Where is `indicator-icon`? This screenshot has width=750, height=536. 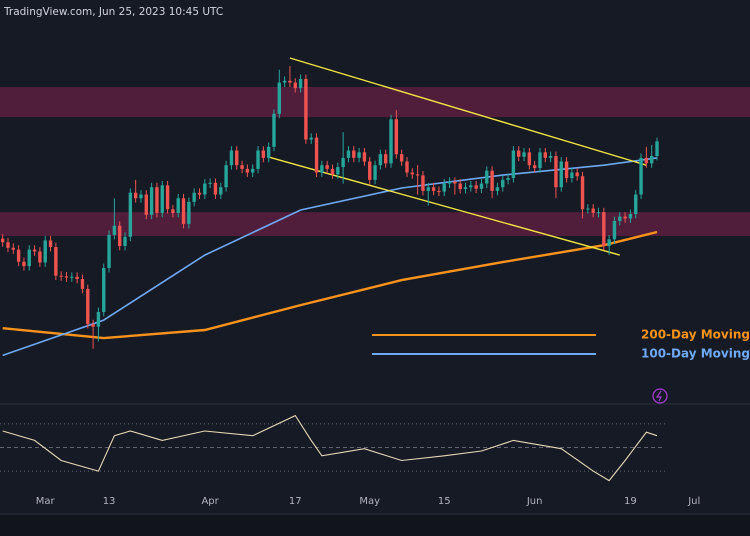
indicator-icon is located at coordinates (660, 396).